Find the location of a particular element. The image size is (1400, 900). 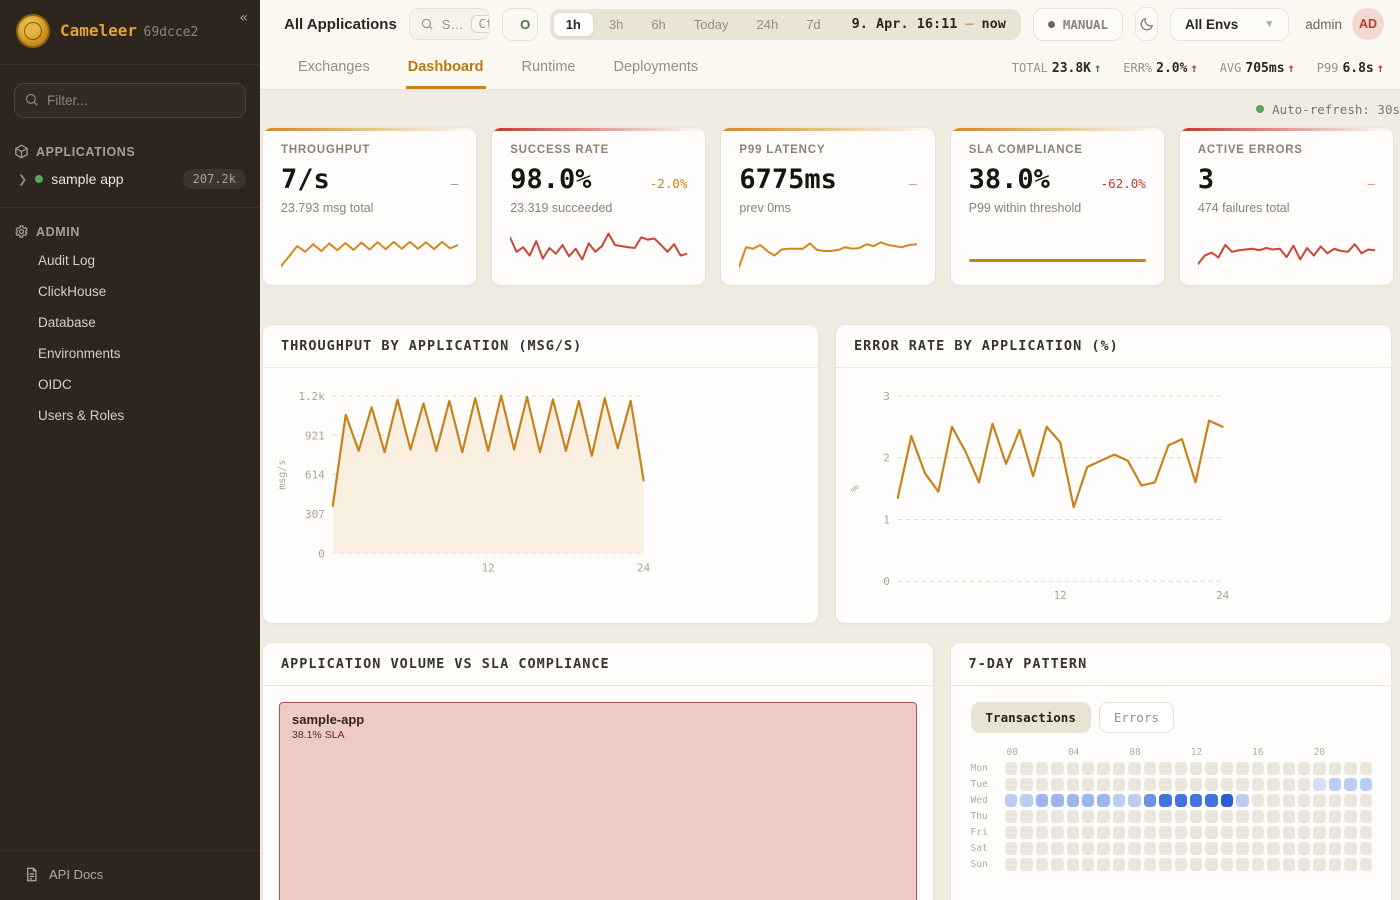

stat-avg: AVG 705ms ↑ is located at coordinates (1257, 68).